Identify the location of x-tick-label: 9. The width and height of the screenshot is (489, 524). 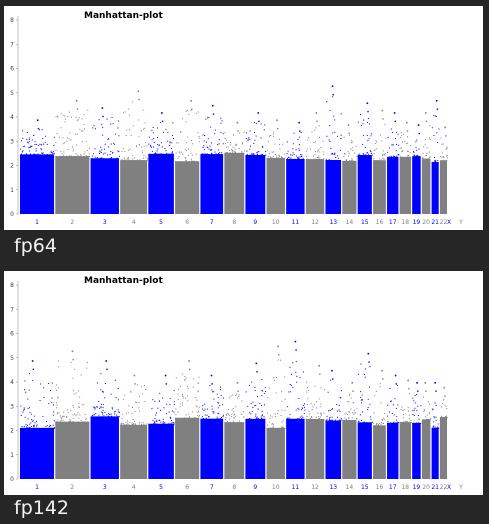
(255, 487).